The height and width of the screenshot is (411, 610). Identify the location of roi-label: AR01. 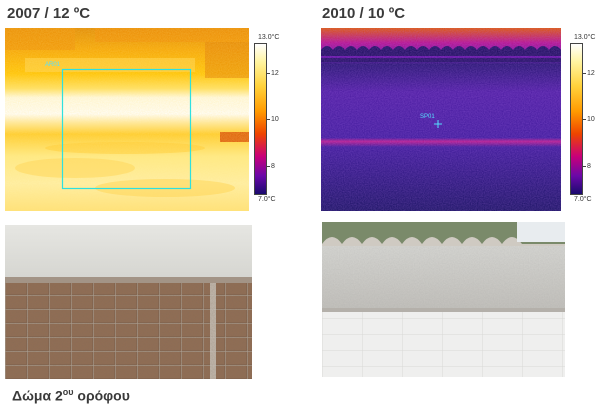
(53, 65).